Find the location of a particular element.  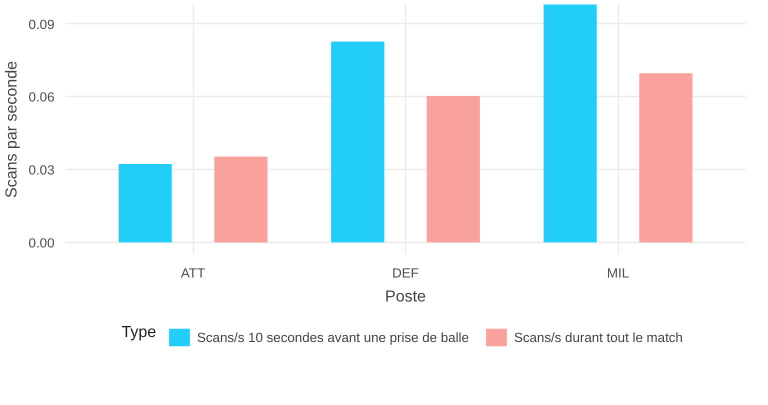

legend-label: Scans/s durant tout le match is located at coordinates (598, 337).